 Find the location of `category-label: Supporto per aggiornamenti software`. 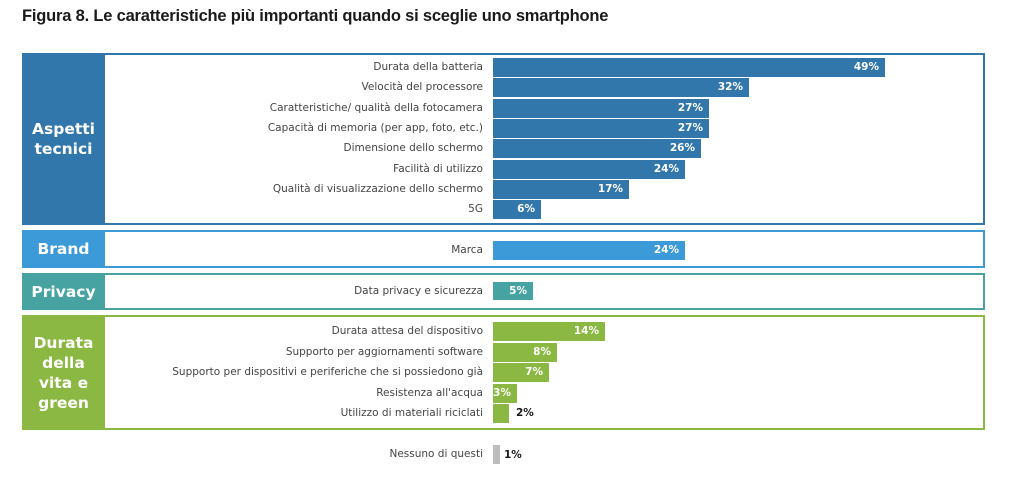

category-label: Supporto per aggiornamenti software is located at coordinates (384, 351).